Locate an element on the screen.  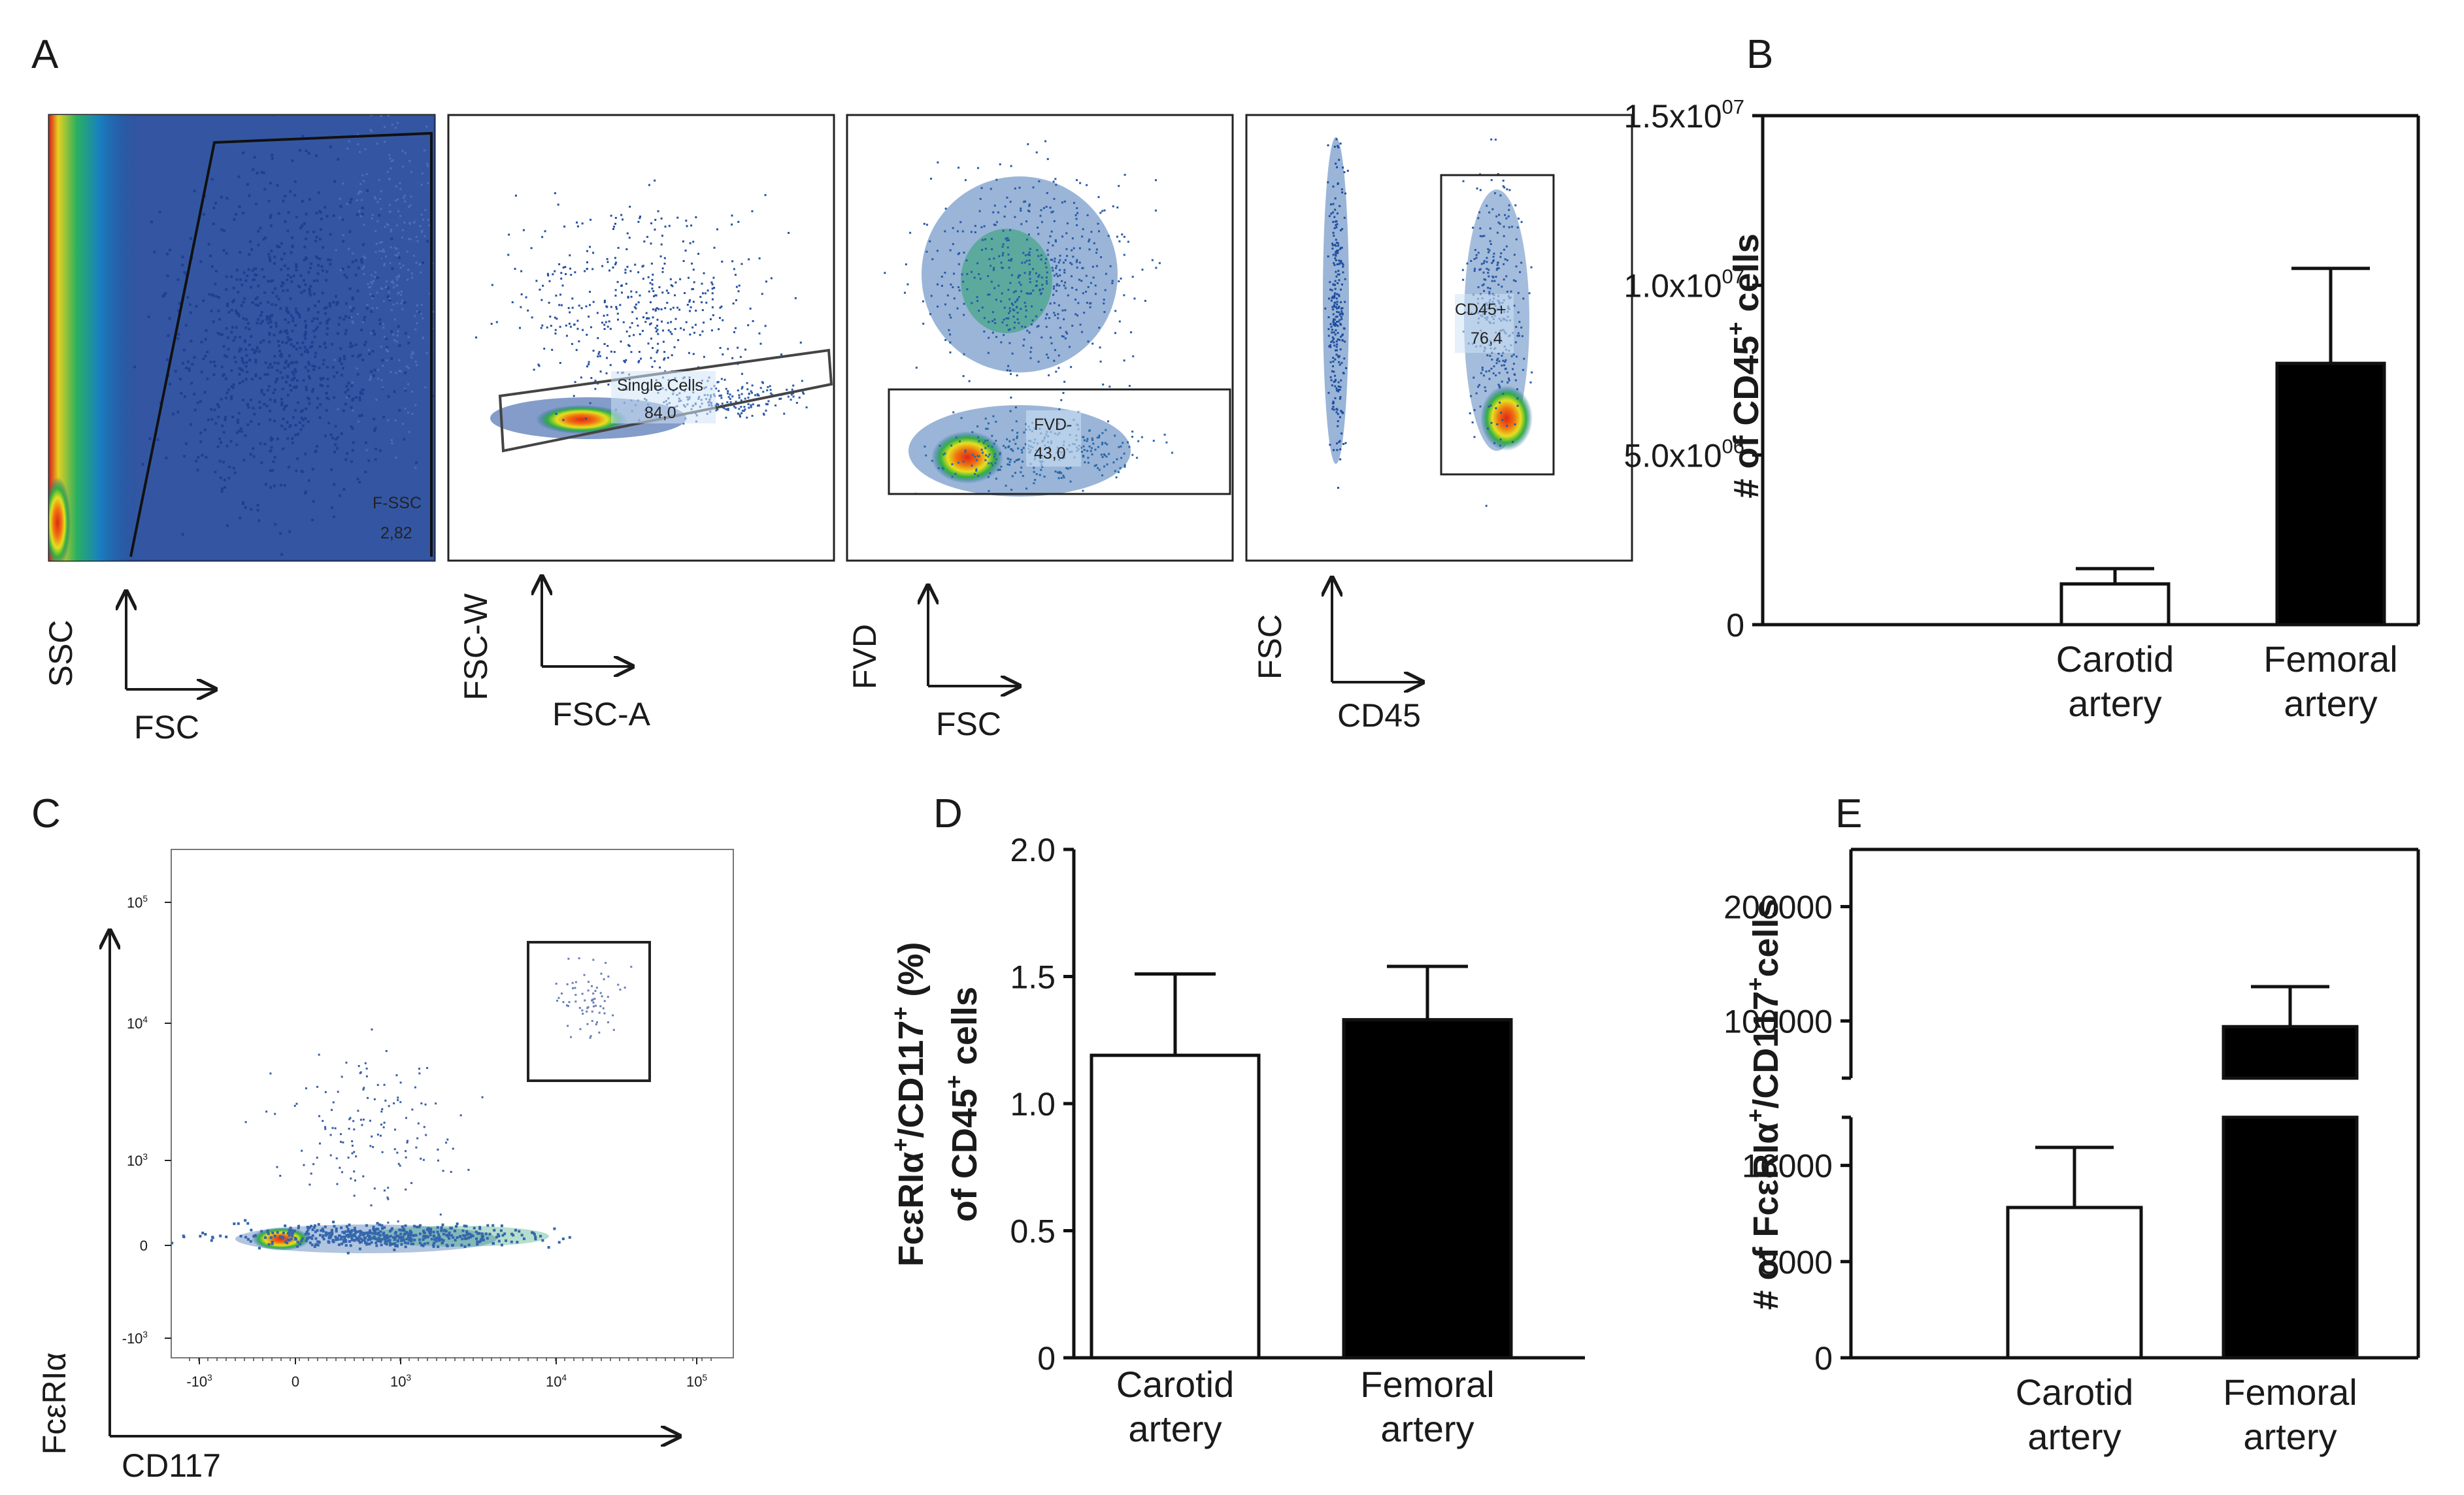
gate-single-cells-label: Single Cells is located at coordinates (660, 385).